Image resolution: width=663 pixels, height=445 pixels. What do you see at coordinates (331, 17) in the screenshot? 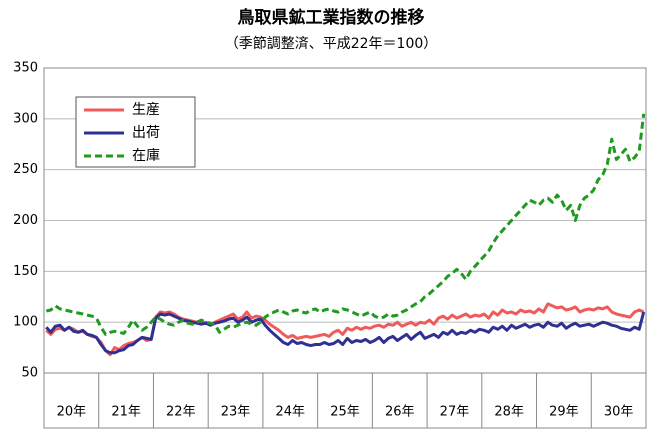
I see `chart-title: 鳥取県鉱工業指数の推移` at bounding box center [331, 17].